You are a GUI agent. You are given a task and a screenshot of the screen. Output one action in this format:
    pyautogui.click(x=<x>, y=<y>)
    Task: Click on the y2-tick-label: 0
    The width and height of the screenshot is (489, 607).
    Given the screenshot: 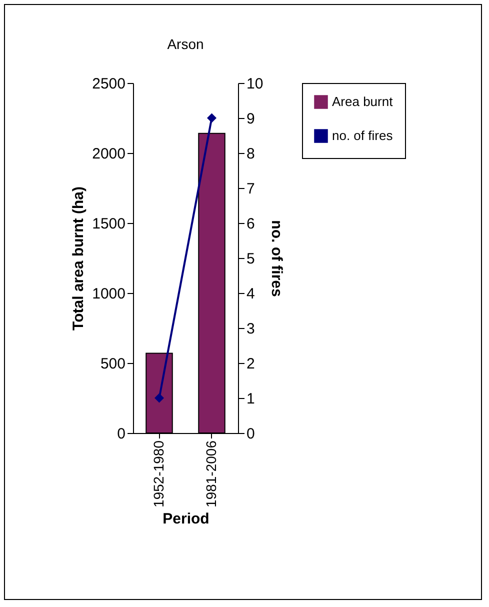 What is the action you would take?
    pyautogui.click(x=250, y=434)
    